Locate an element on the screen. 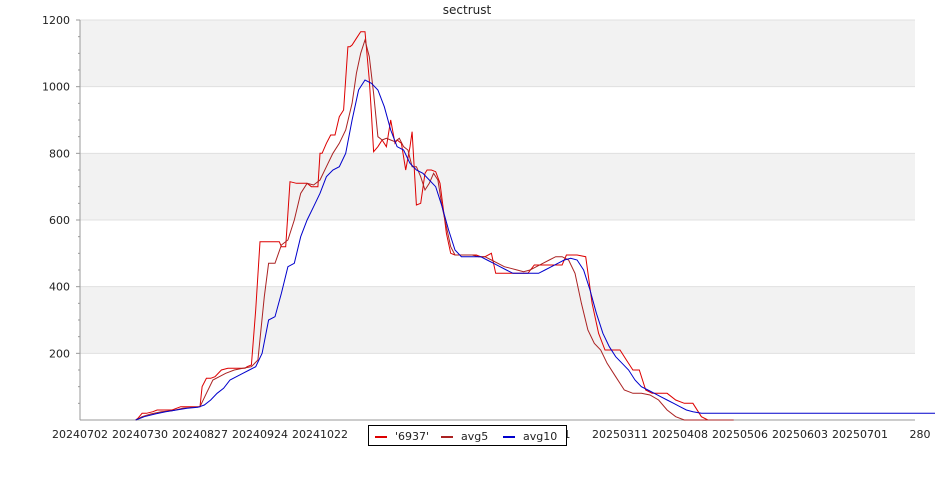 The height and width of the screenshot is (500, 935). y-axis-ticks: 200 400 600 800 1000 1200 is located at coordinates (61, 209).